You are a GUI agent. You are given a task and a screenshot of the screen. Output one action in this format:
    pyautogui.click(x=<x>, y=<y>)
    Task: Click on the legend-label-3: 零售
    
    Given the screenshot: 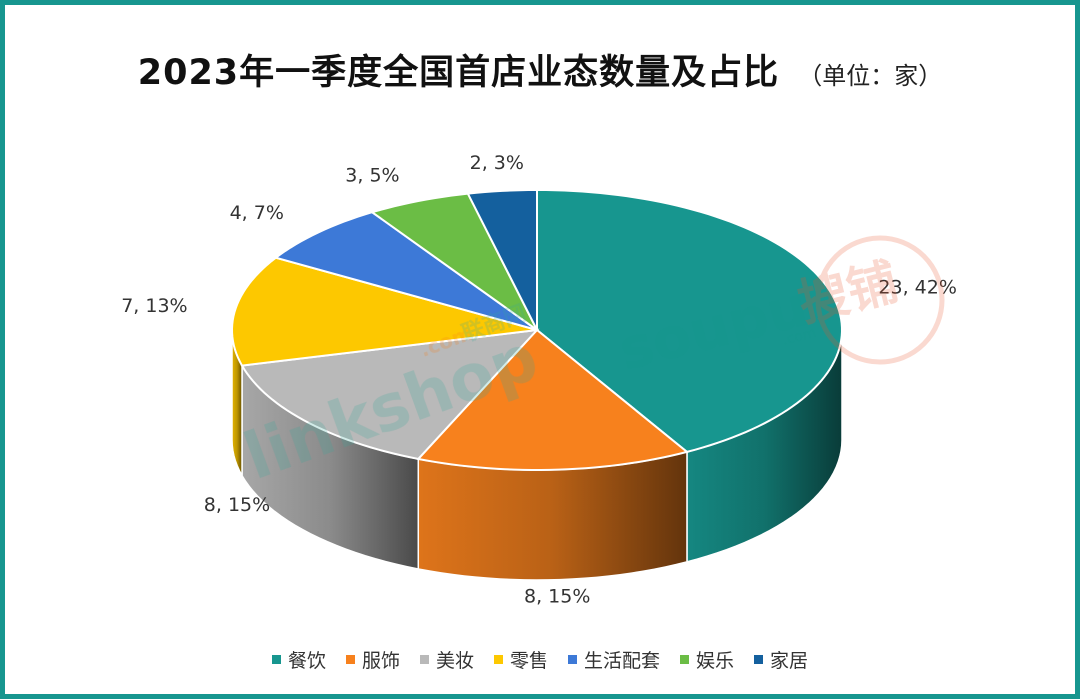 What is the action you would take?
    pyautogui.click(x=528, y=661)
    